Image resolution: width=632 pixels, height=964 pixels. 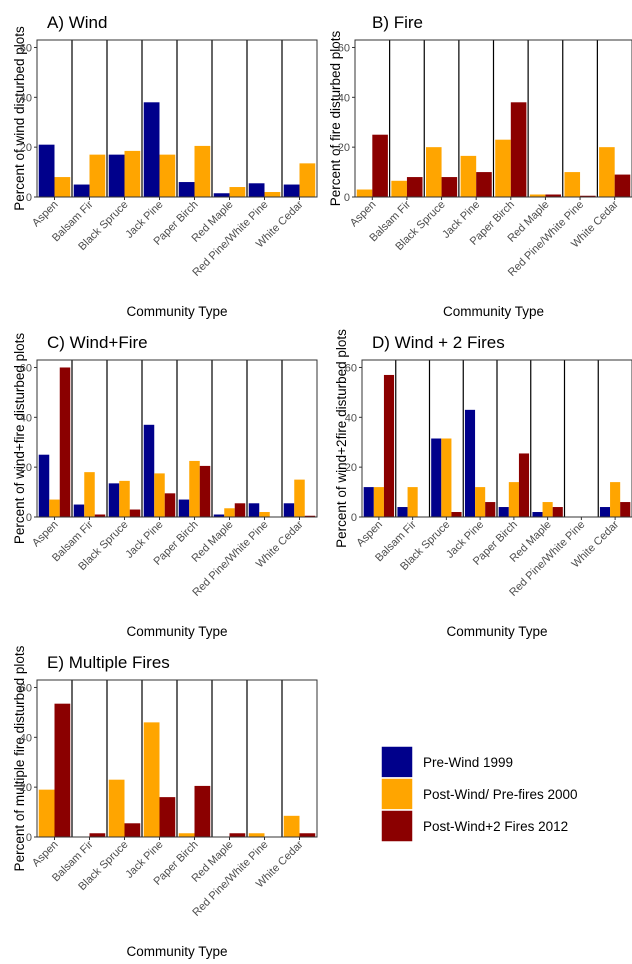 I want to click on legend-label: Post-Wind/ Pre-fires 2000, so click(x=500, y=794).